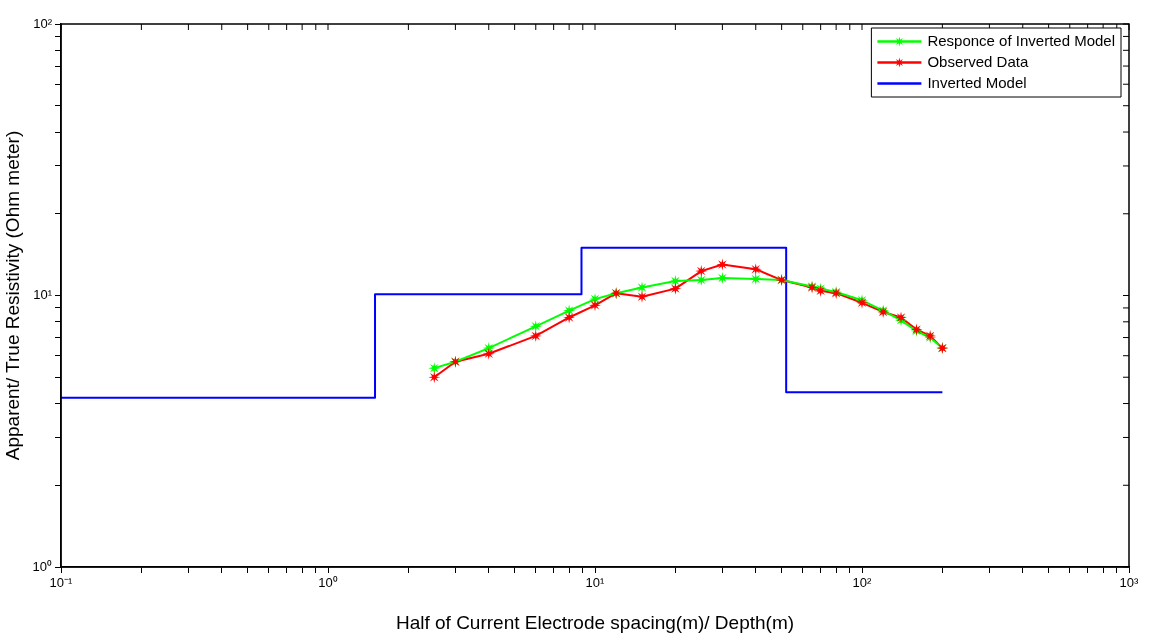 The width and height of the screenshot is (1151, 639). Describe the element at coordinates (595, 622) in the screenshot. I see `x-axis-title: Half of Current Electrode spacing(m)/ Depth(m)` at that location.